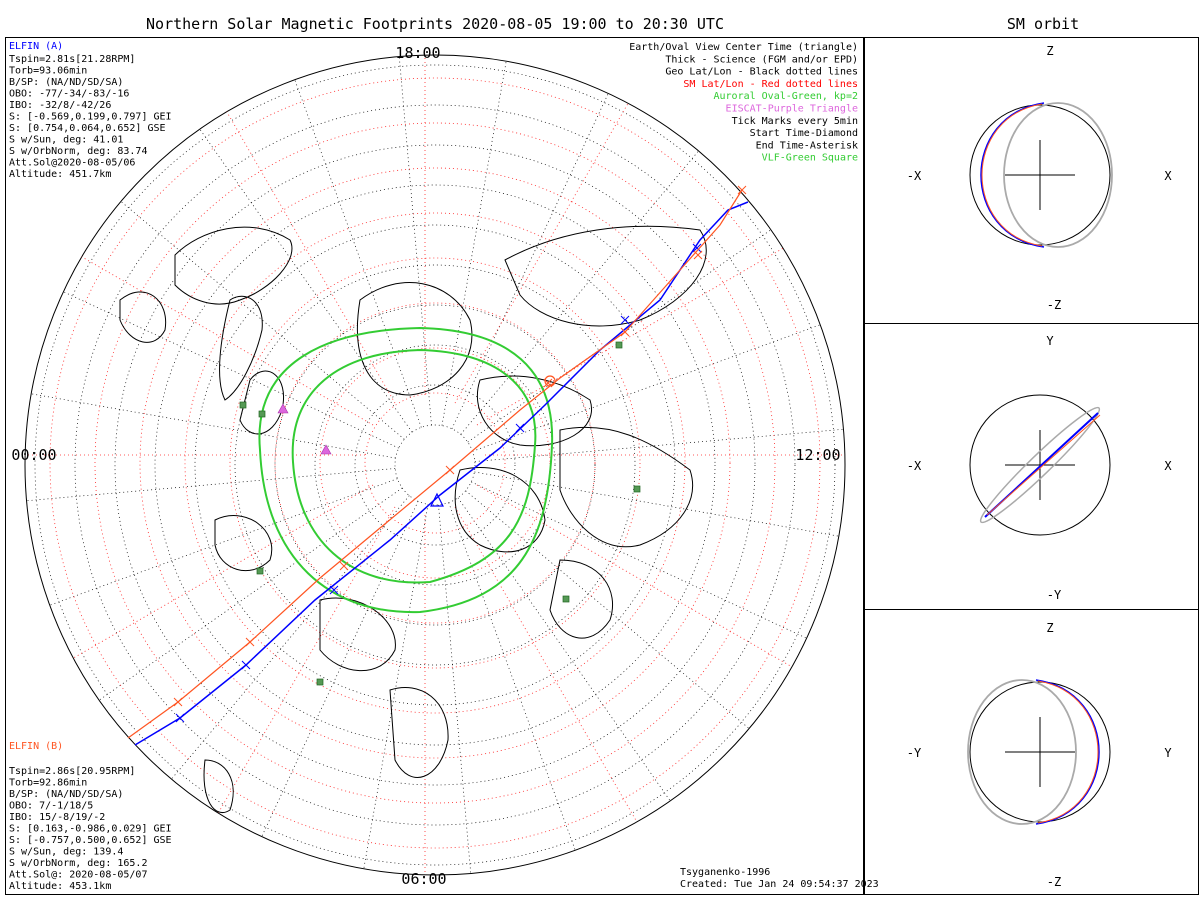 Image resolution: width=1200 pixels, height=900 pixels. What do you see at coordinates (1022, 752) in the screenshot?
I see `orbit-shadow` at bounding box center [1022, 752].